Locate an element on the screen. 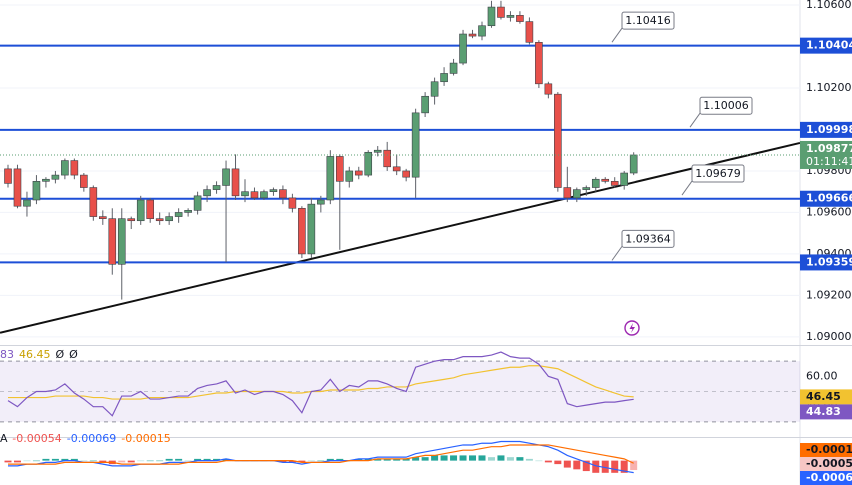  macd-legend: A -0.00054 -0.00069 -0.00015 is located at coordinates (85, 438).